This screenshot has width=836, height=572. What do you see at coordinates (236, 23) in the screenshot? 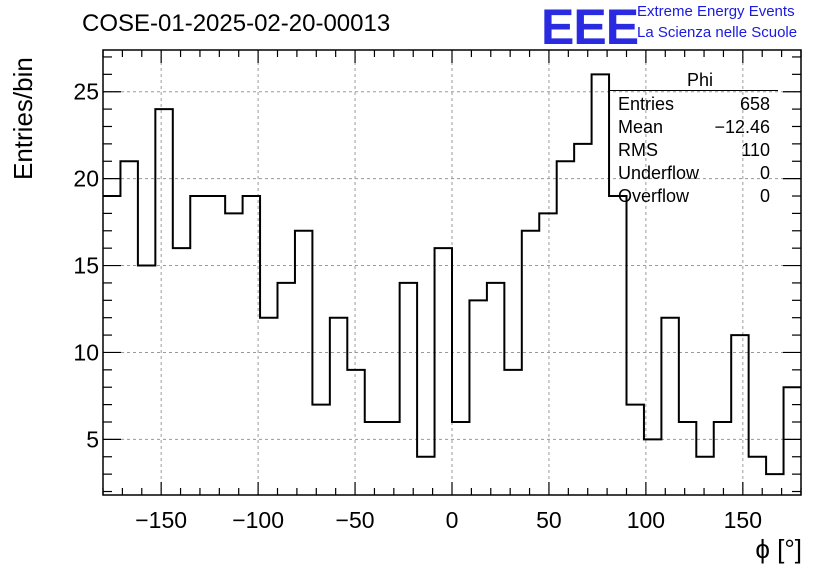
I see `chart-title: COSE-01-2025-02-20-00013` at bounding box center [236, 23].